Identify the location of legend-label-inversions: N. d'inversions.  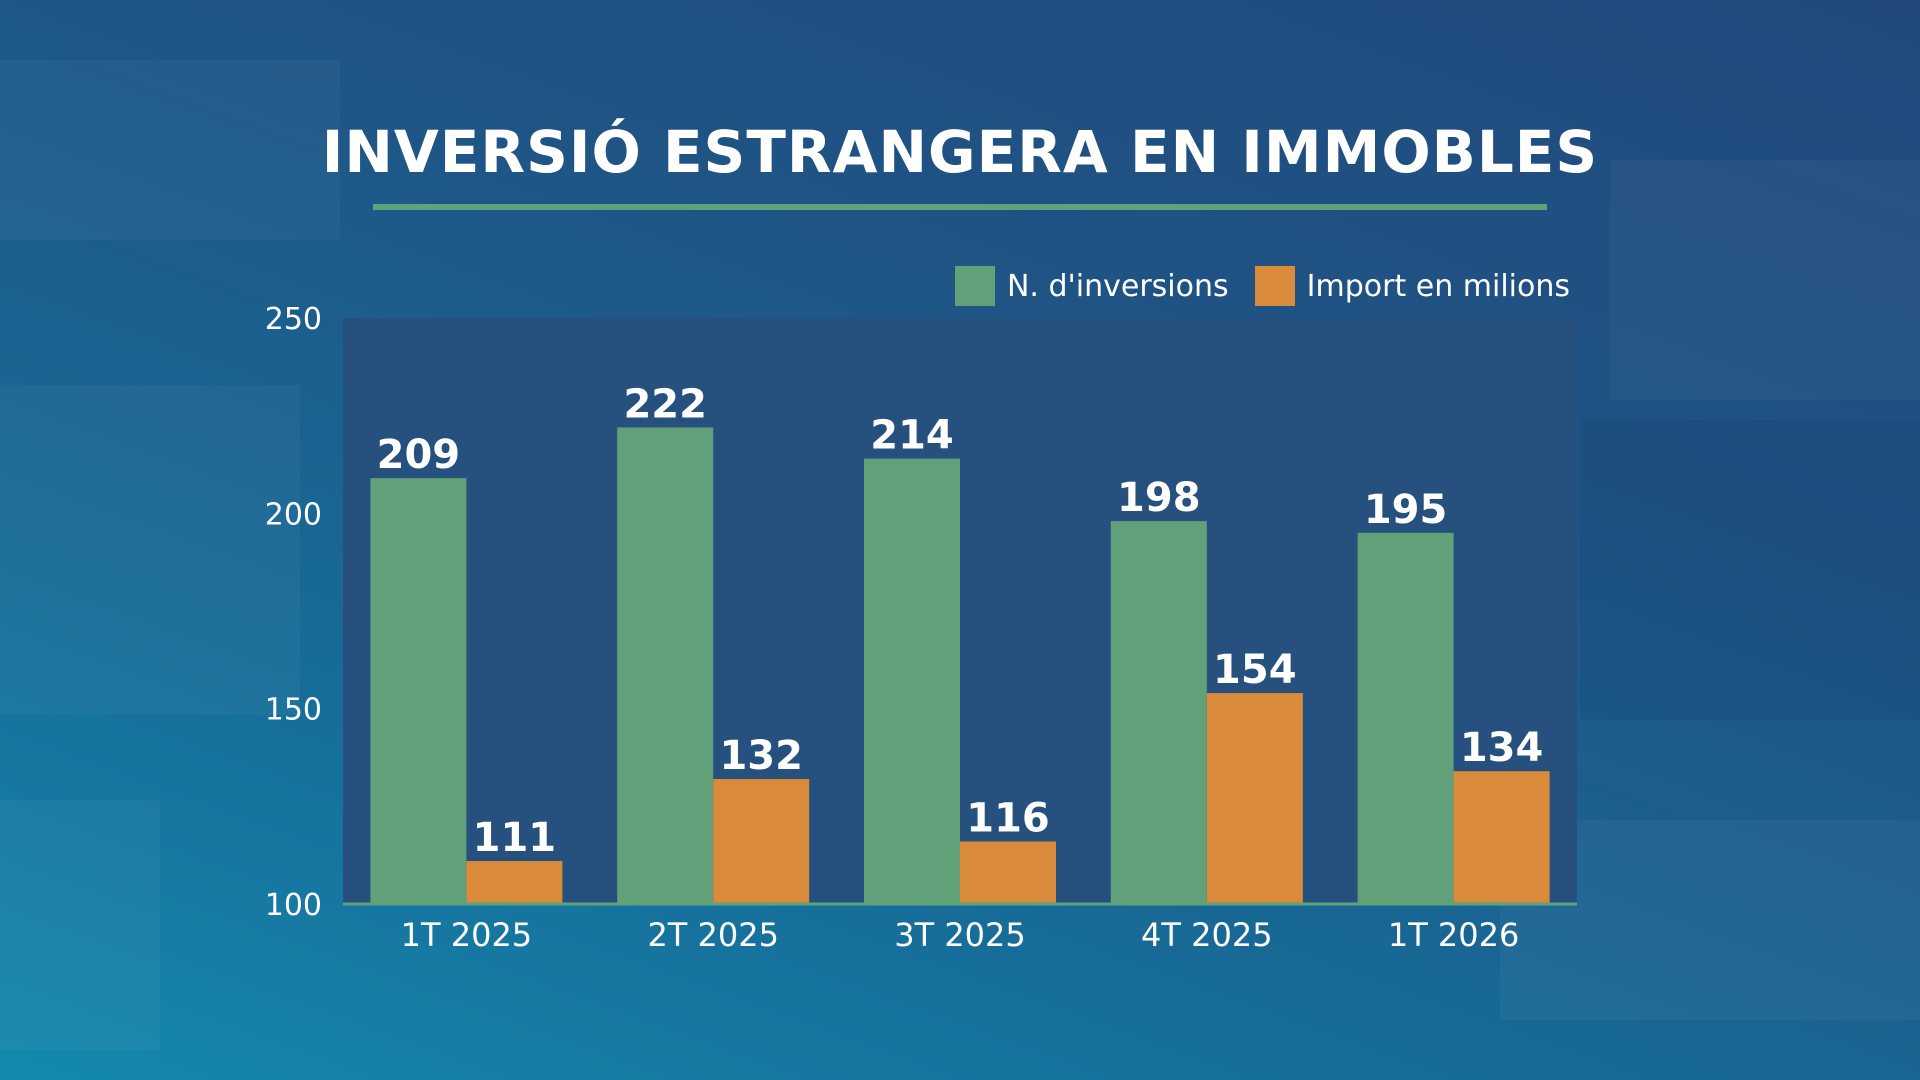
(1117, 286).